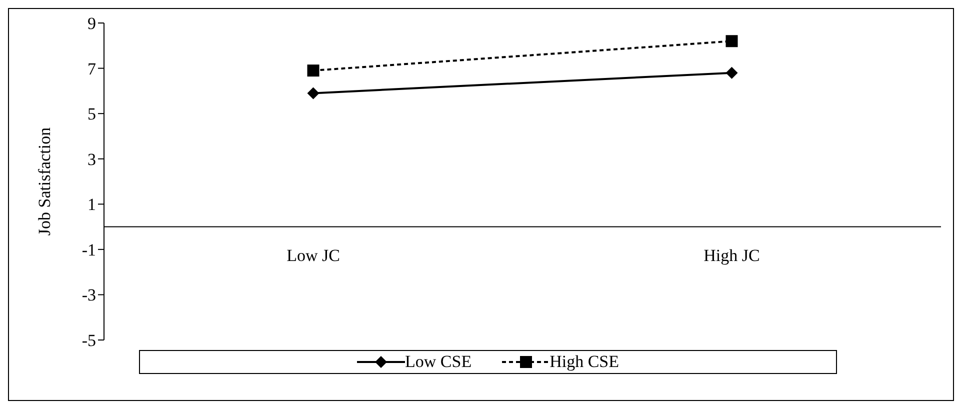 The width and height of the screenshot is (960, 407). What do you see at coordinates (732, 255) in the screenshot?
I see `x-tick-label: High JC` at bounding box center [732, 255].